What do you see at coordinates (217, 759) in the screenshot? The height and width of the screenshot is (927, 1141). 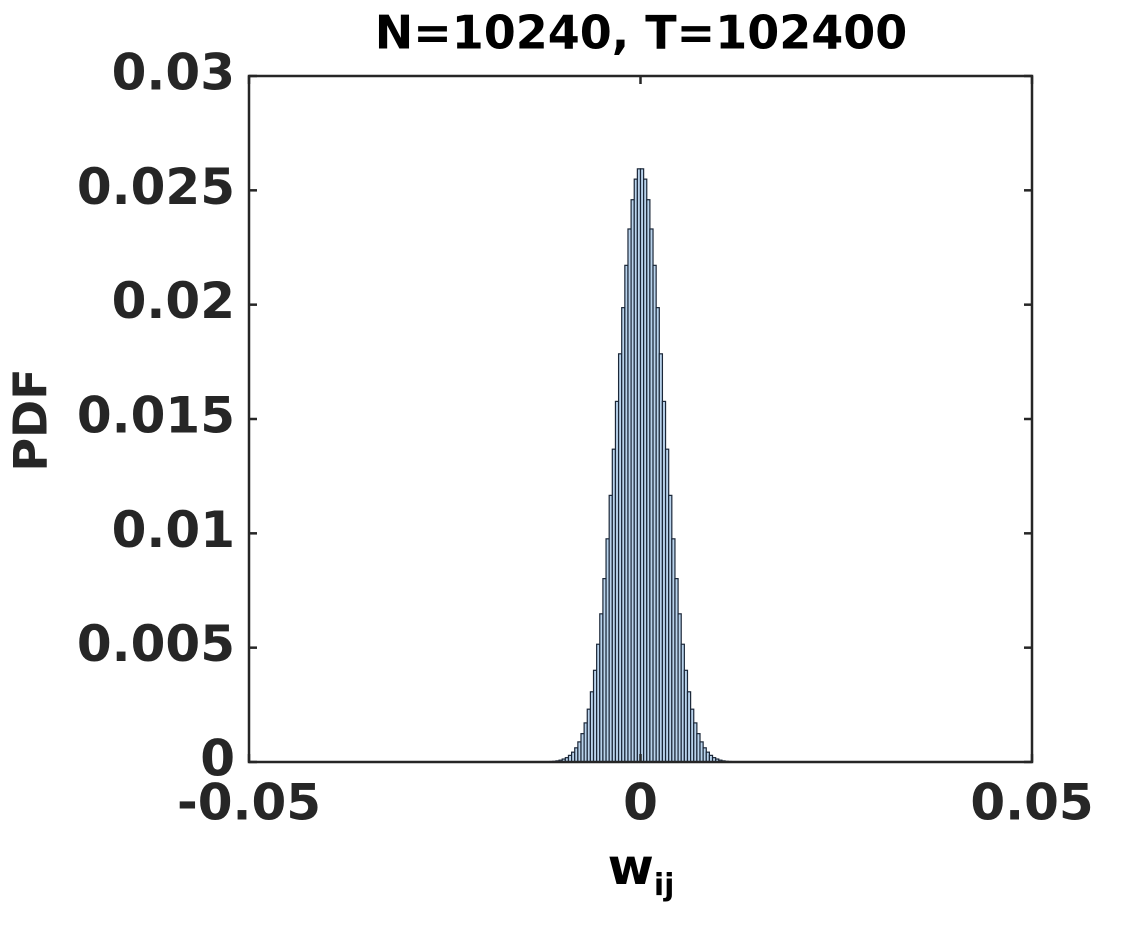 I see `y-tick-label: 0` at bounding box center [217, 759].